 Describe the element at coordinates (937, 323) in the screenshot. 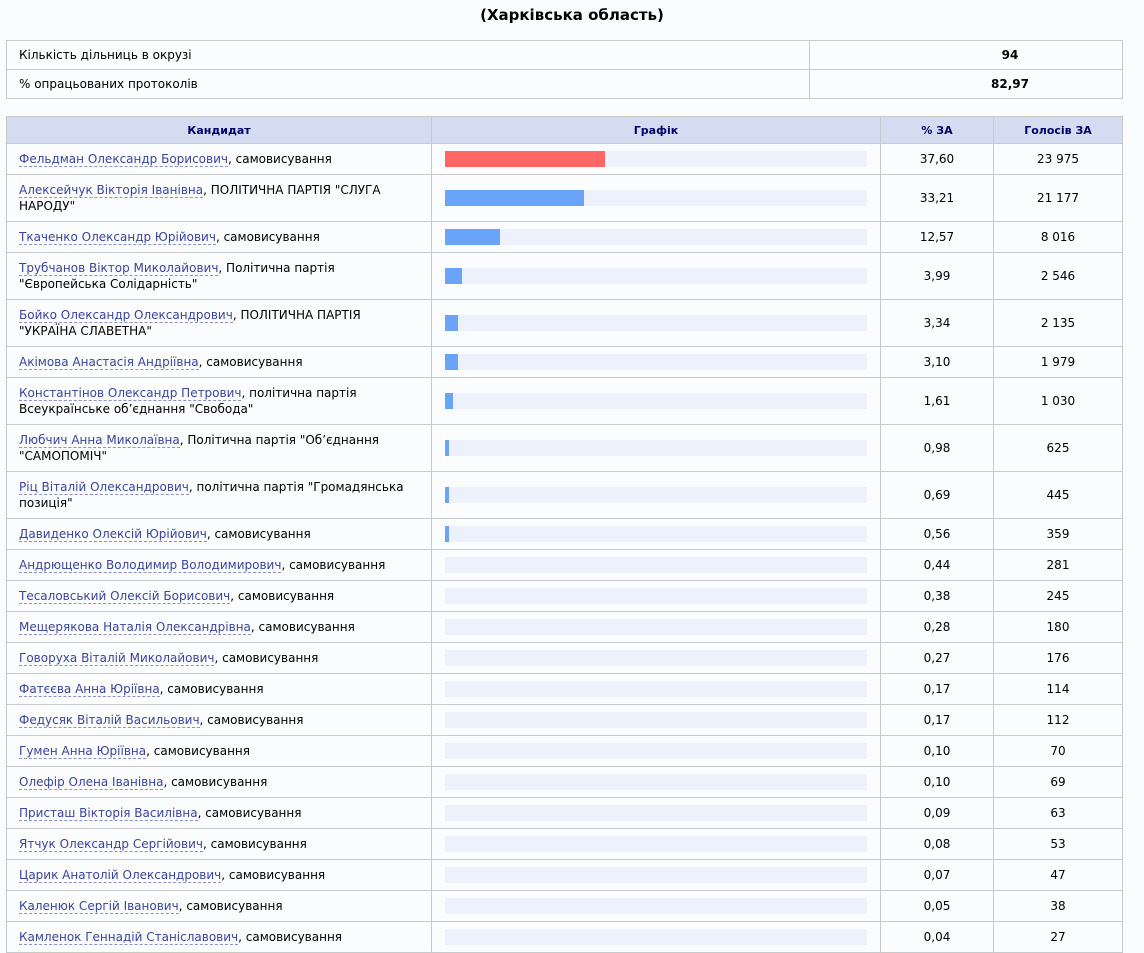

I see `pct-cell: 3,34` at that location.